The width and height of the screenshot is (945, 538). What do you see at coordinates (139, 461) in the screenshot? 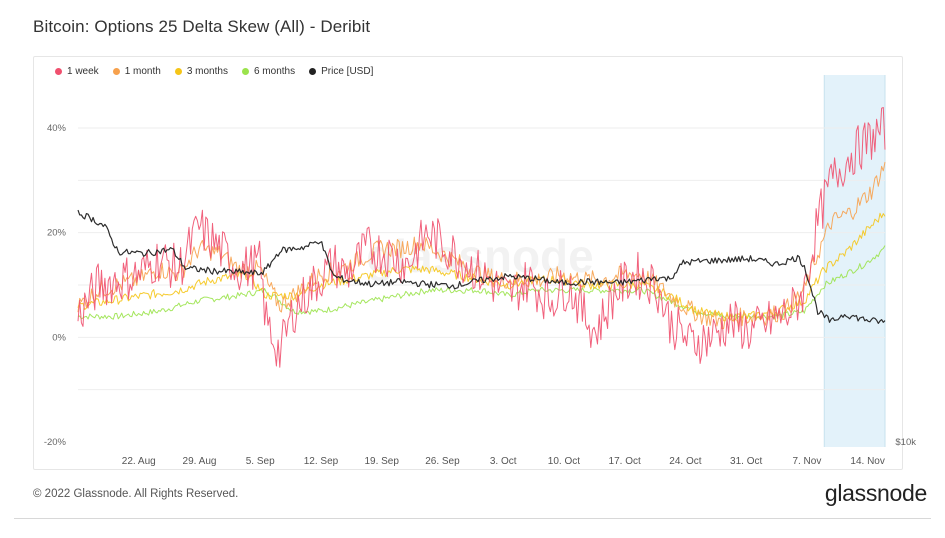
I see `x-tick-label: 22. Aug` at bounding box center [139, 461].